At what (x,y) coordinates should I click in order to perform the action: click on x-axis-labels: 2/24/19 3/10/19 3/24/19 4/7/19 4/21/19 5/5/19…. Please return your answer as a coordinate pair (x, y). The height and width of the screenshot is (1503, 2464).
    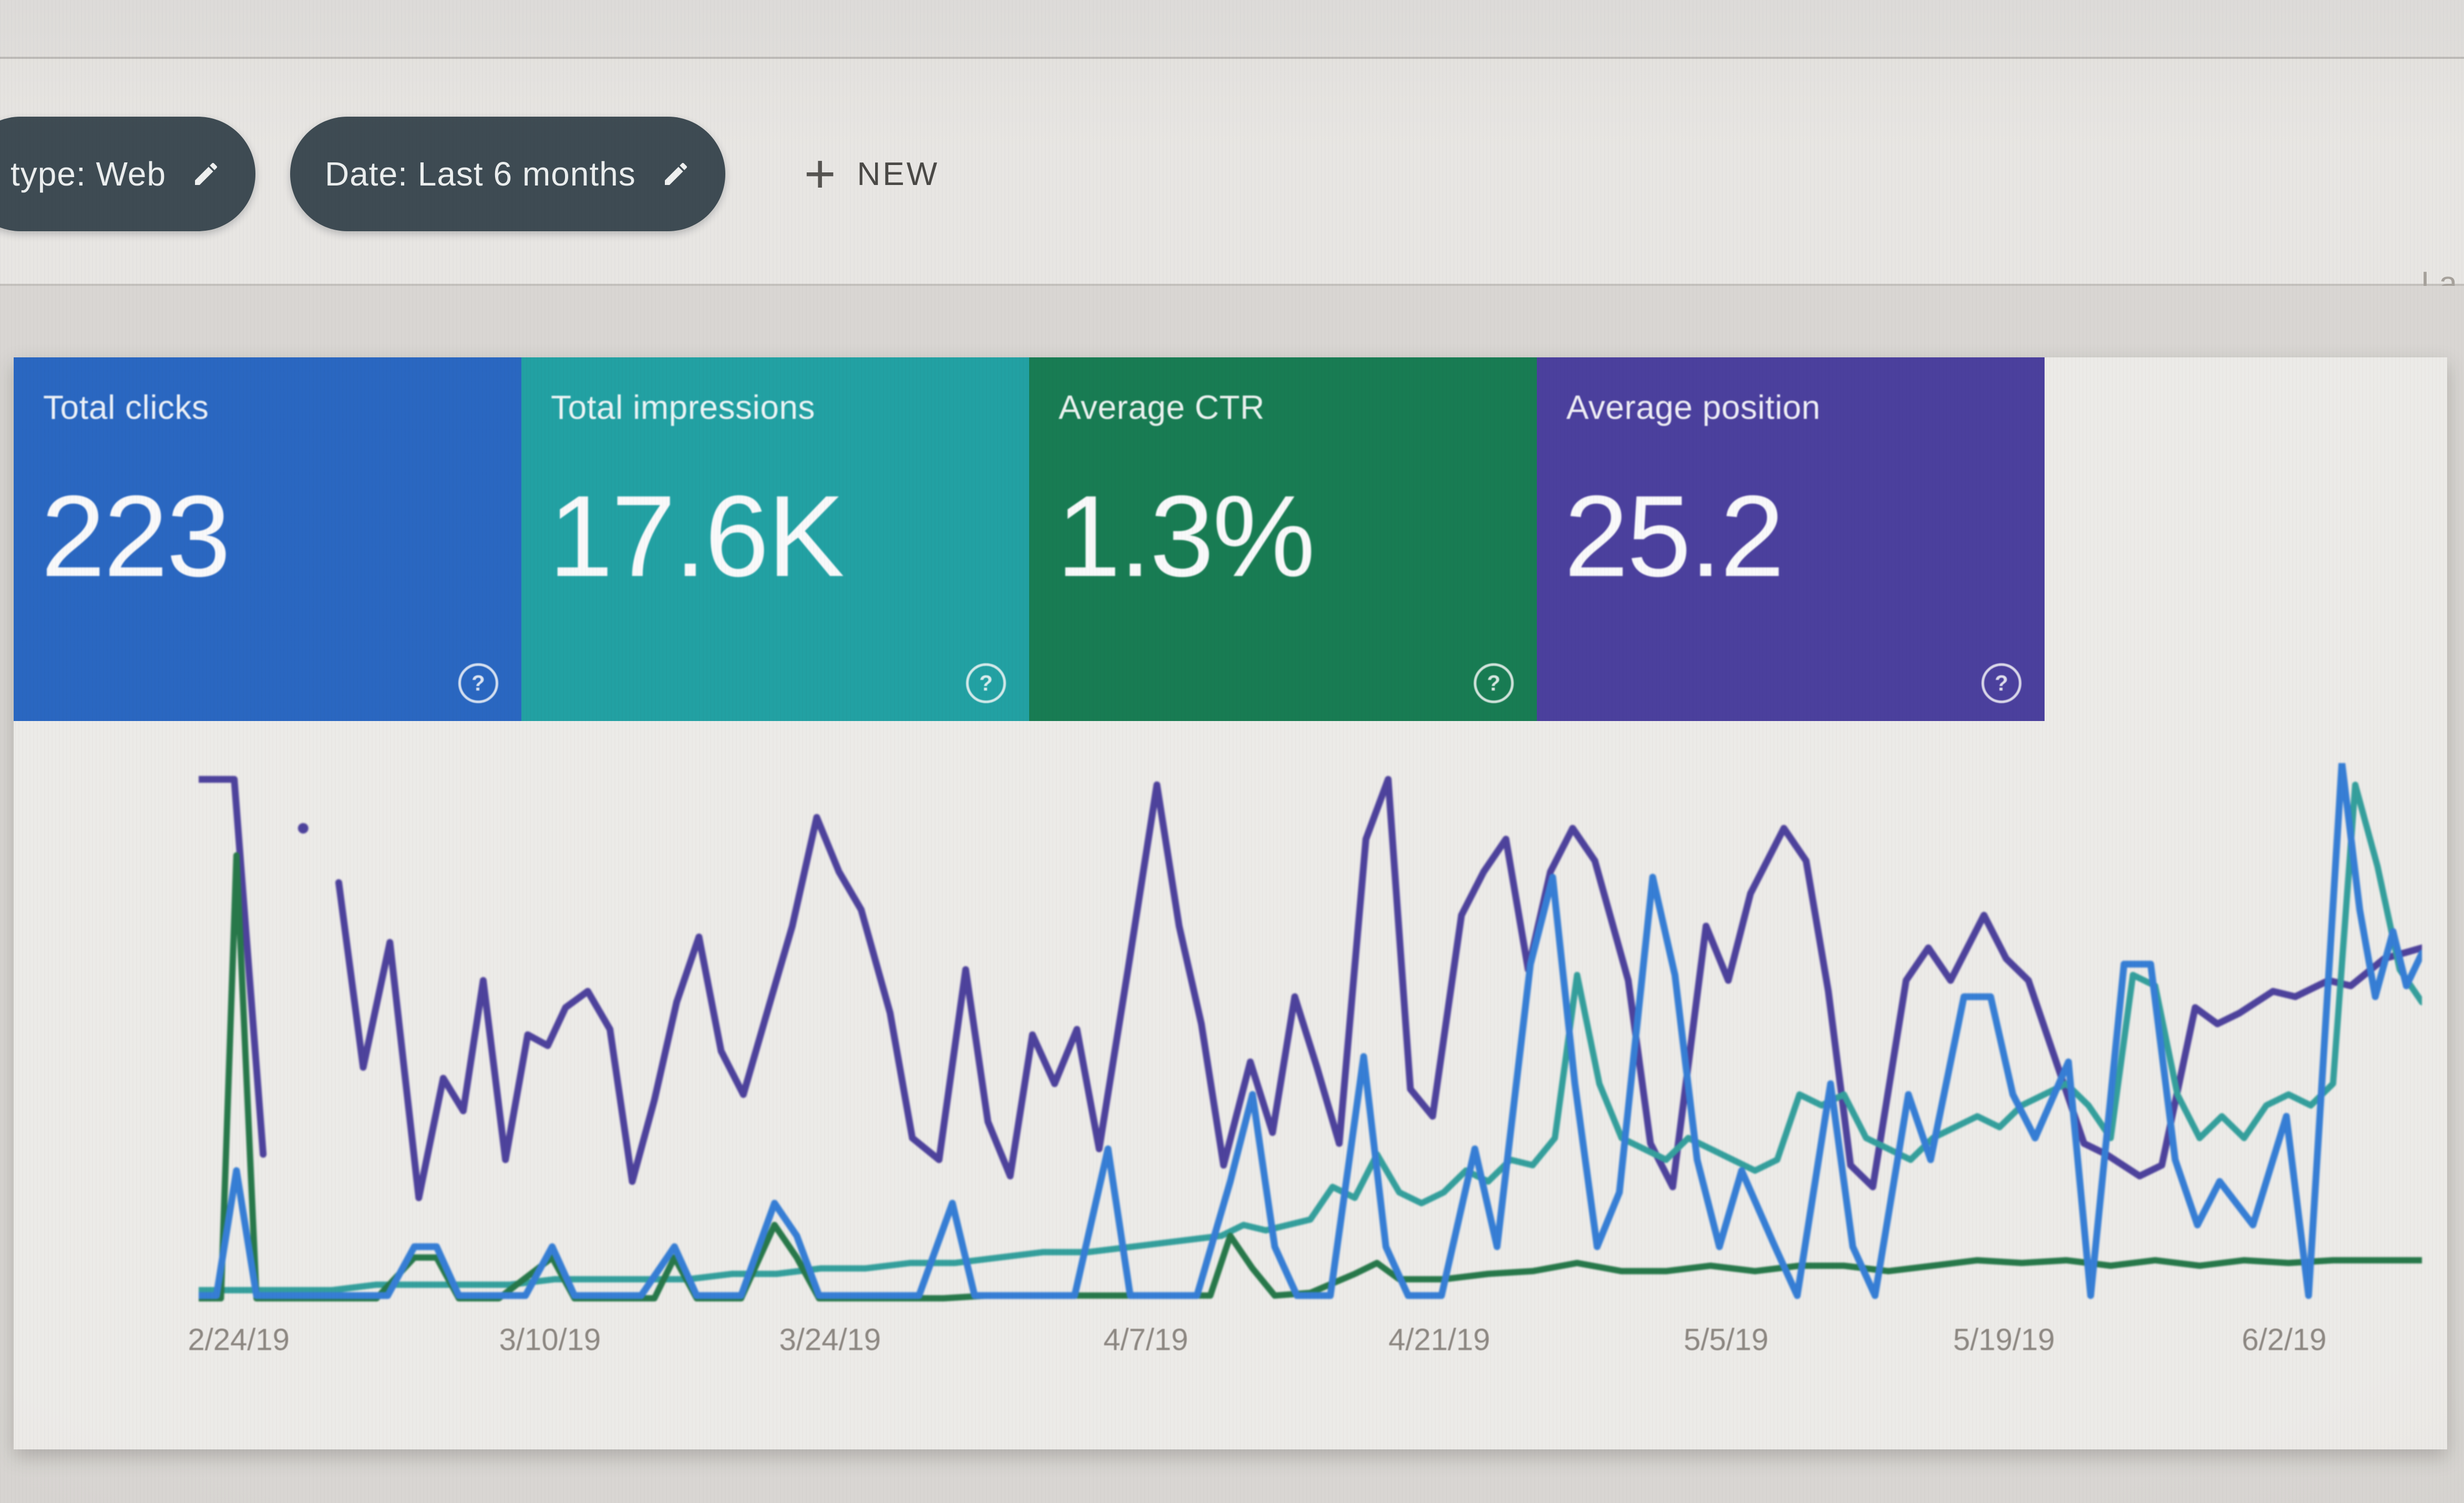
    Looking at the image, I should click on (1305, 1346).